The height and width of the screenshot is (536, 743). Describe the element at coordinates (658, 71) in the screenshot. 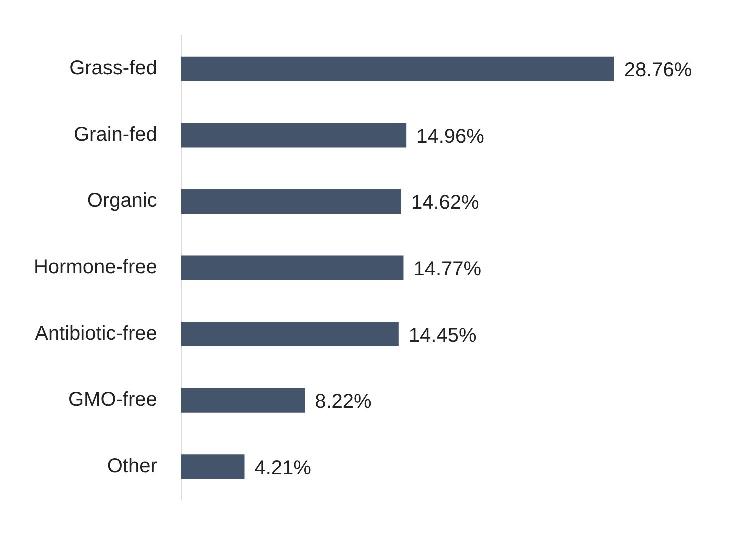

I see `data-label: 28.76%` at that location.